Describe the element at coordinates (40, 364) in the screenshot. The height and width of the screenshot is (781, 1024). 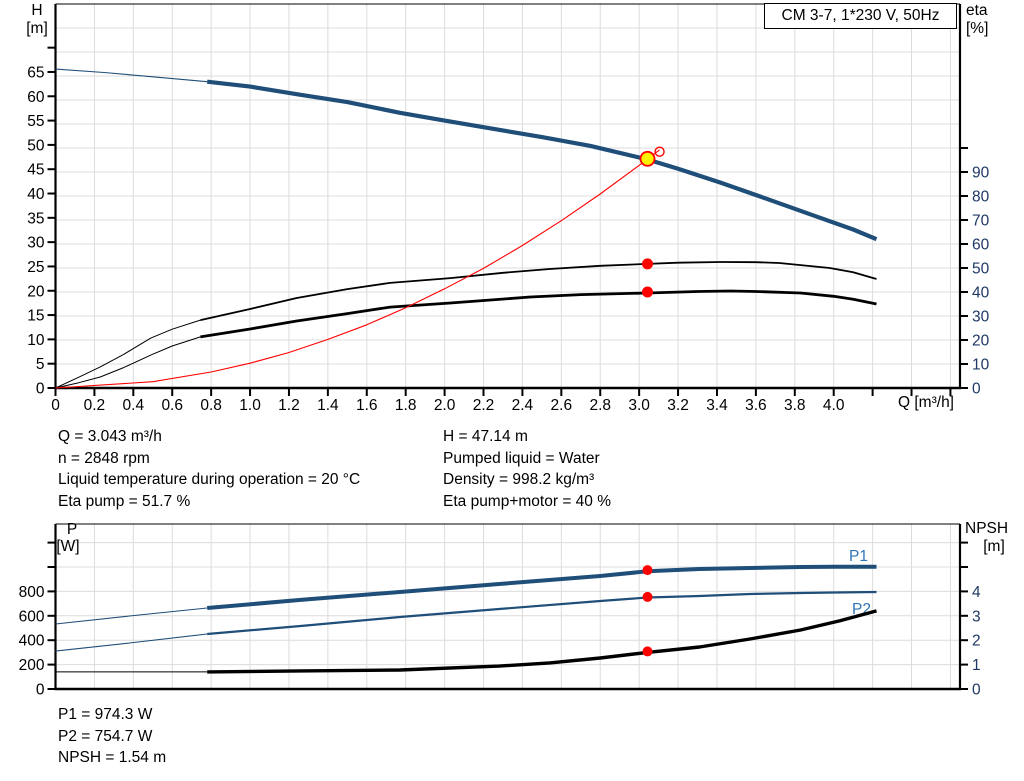
I see `qh-eta-chart-left-tick-label: 5` at that location.